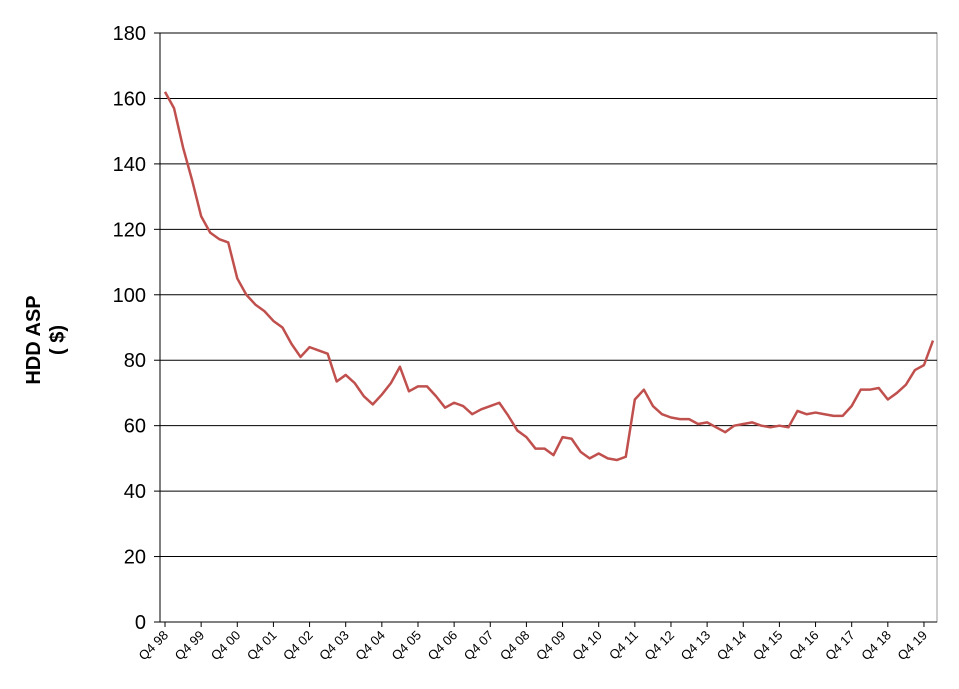  Describe the element at coordinates (129, 34) in the screenshot. I see `y-tick-label: 180` at that location.